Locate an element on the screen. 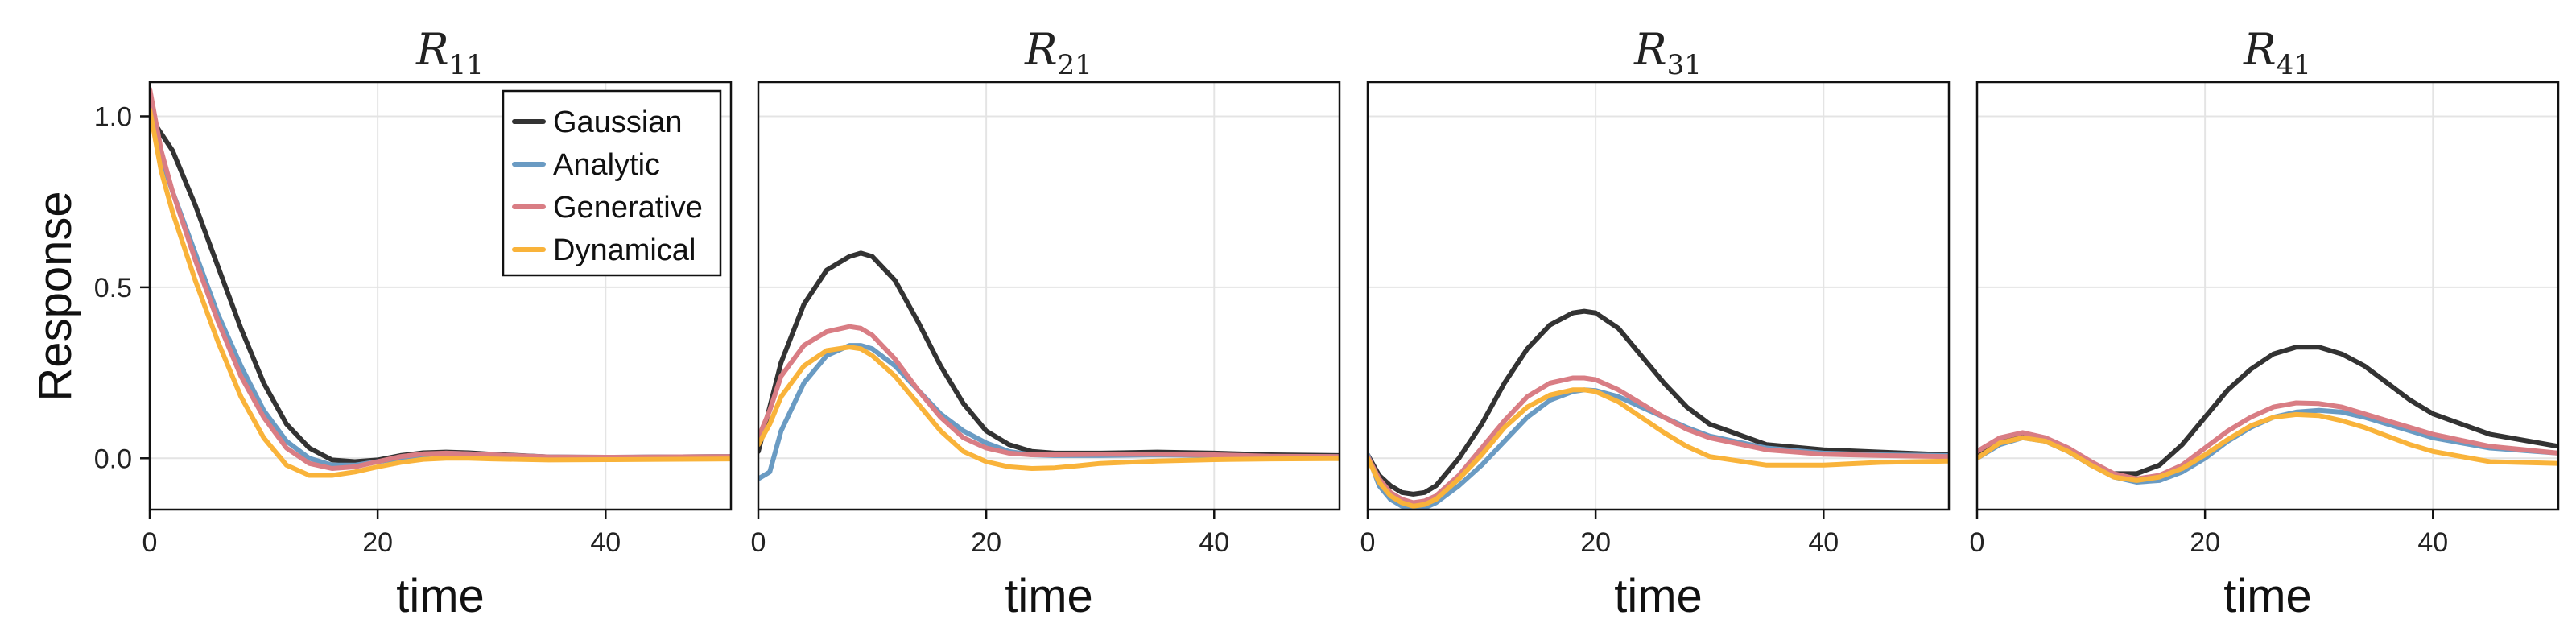 The height and width of the screenshot is (644, 2576). y-tick-label: 1.0 is located at coordinates (113, 116).